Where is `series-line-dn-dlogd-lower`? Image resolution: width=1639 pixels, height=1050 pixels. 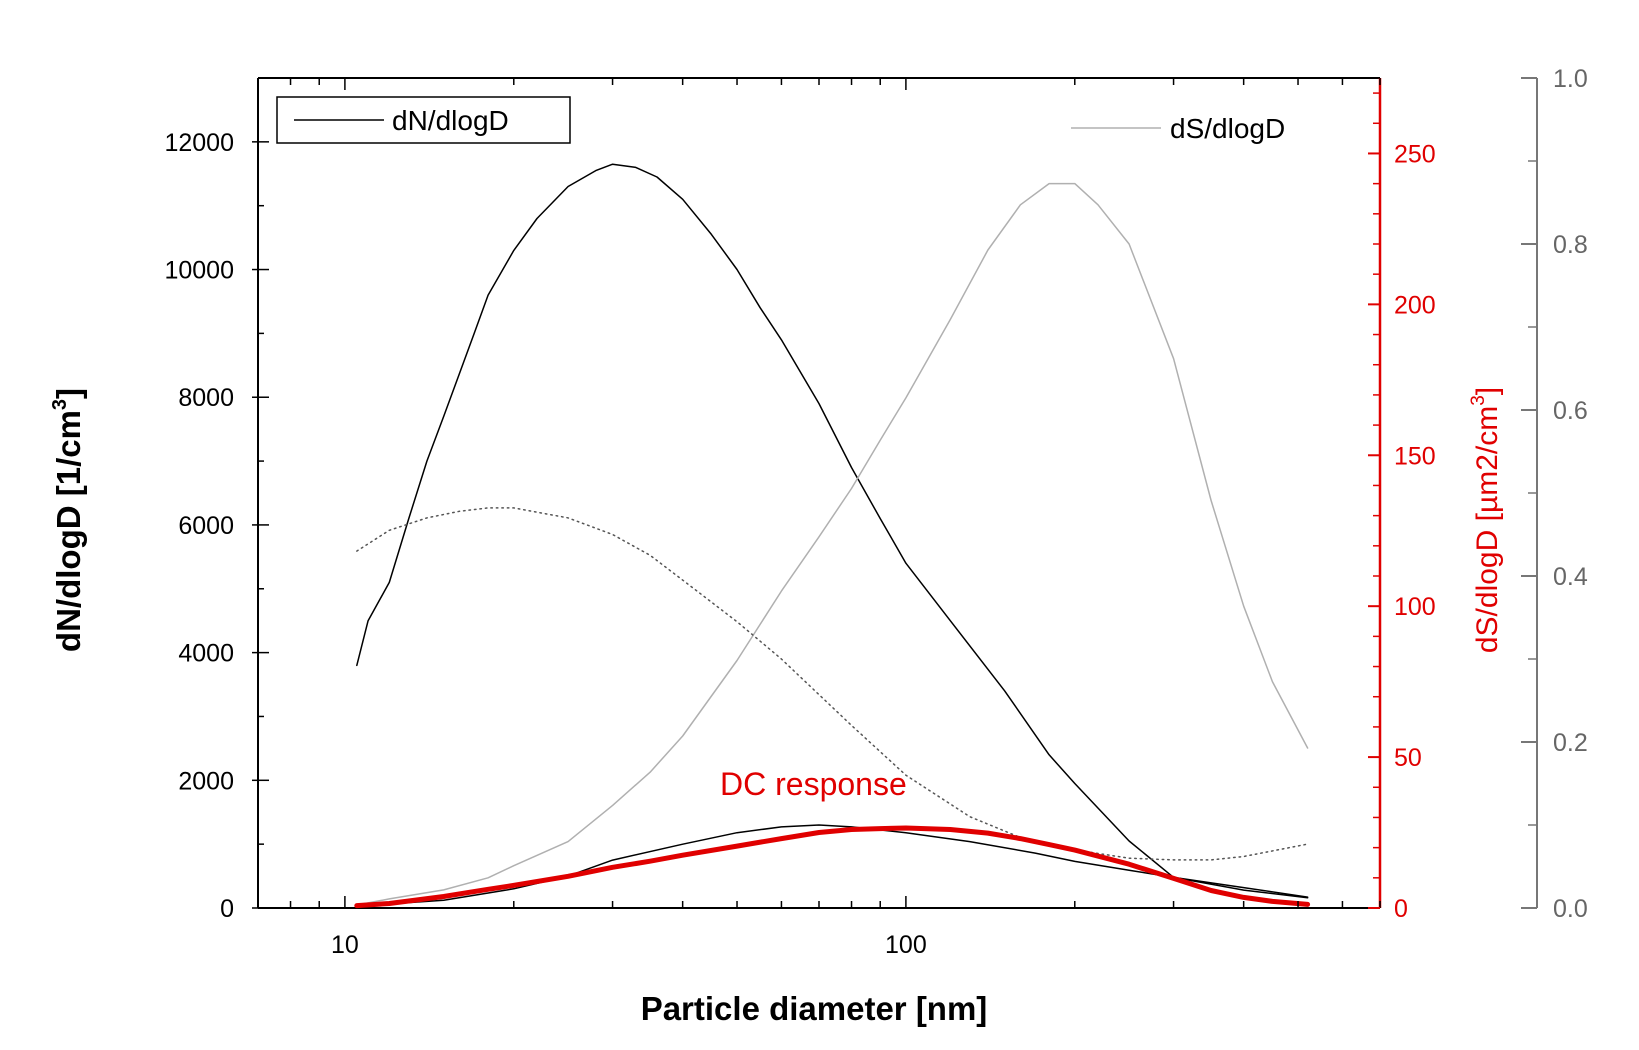 series-line-dn-dlogd-lower is located at coordinates (832, 865).